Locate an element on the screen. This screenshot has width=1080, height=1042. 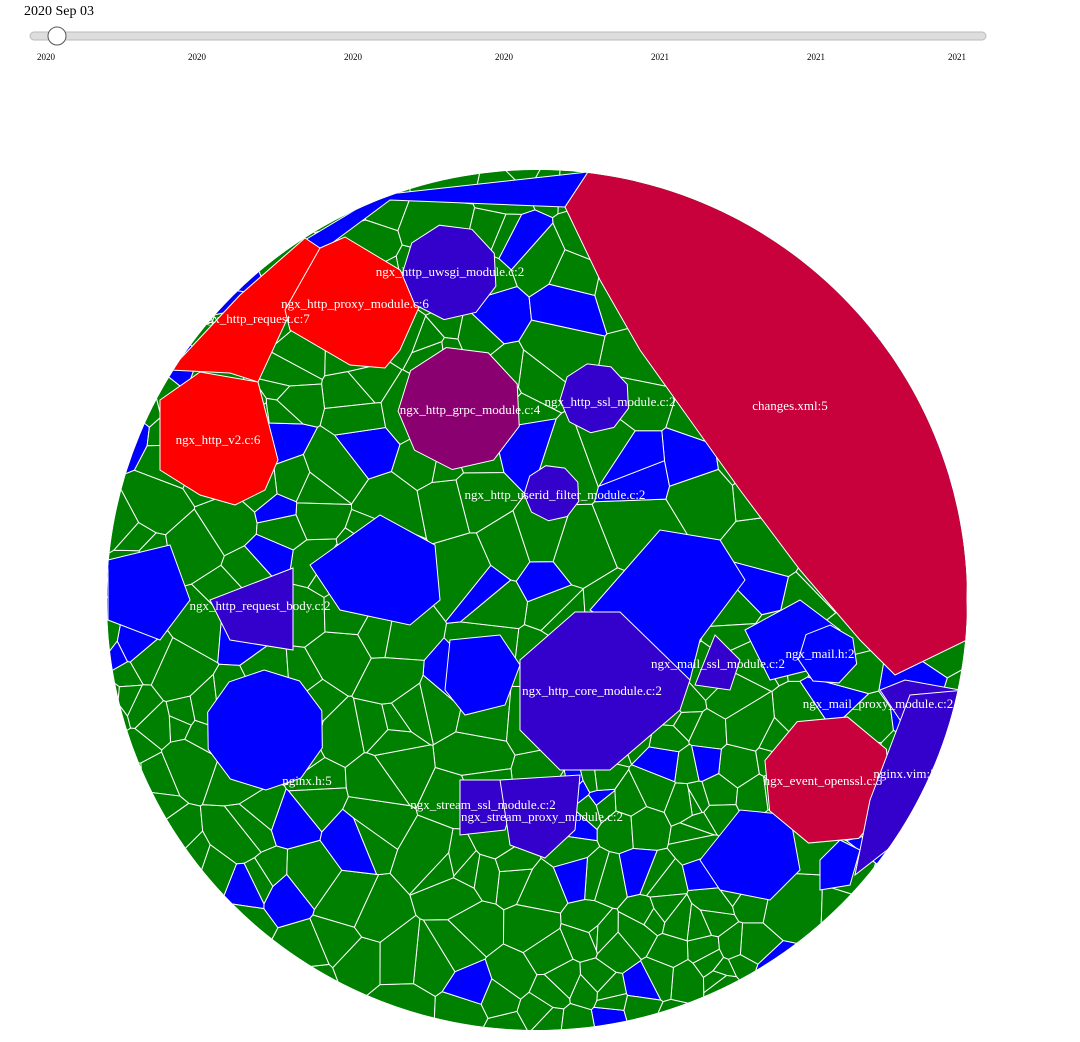
cell-label: ngx_http_userid_filter_module.c:2 is located at coordinates (555, 494).